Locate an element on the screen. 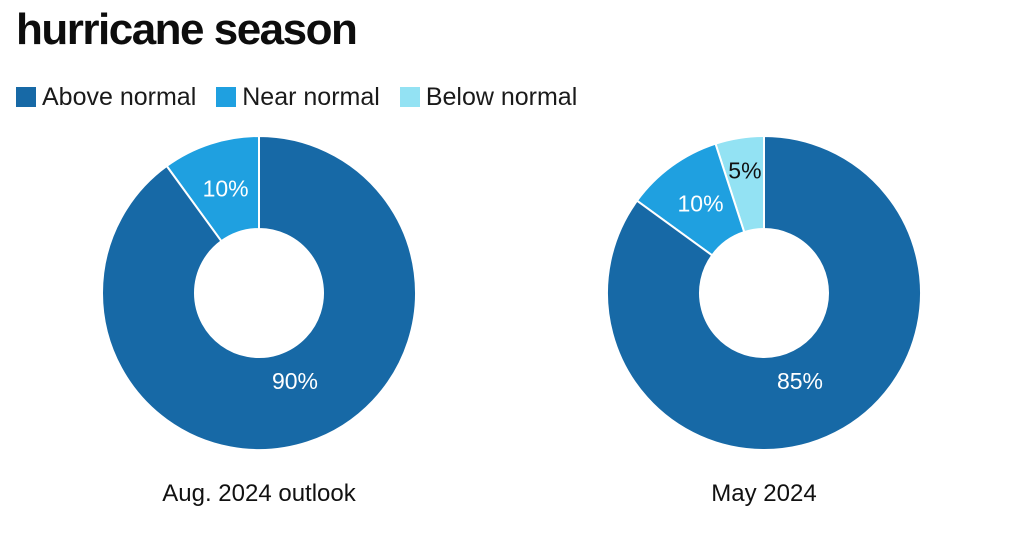 The width and height of the screenshot is (1024, 538). legend: Above normal Near normal Below normal is located at coordinates (306, 97).